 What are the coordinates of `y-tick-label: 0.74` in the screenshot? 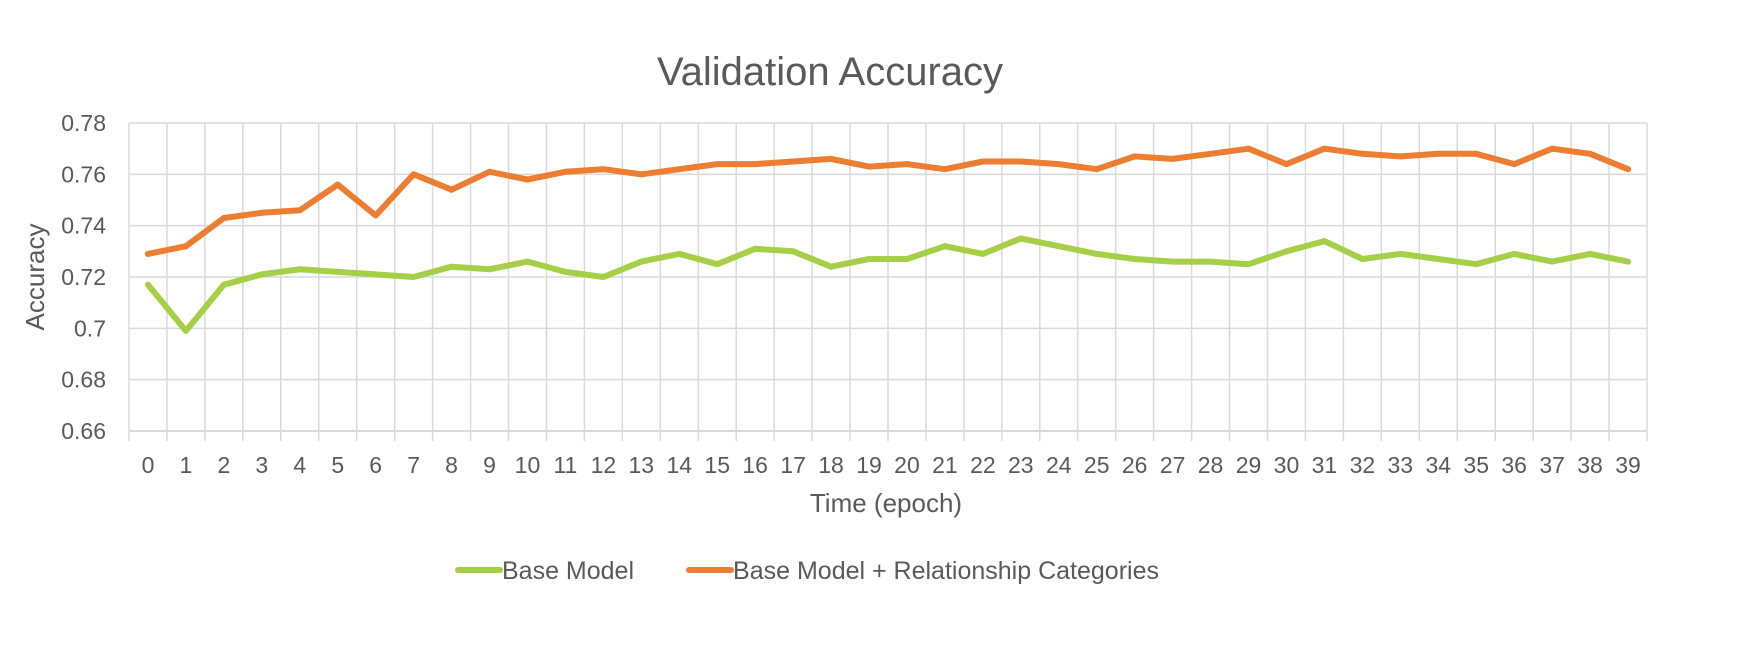 It's located at (83, 226).